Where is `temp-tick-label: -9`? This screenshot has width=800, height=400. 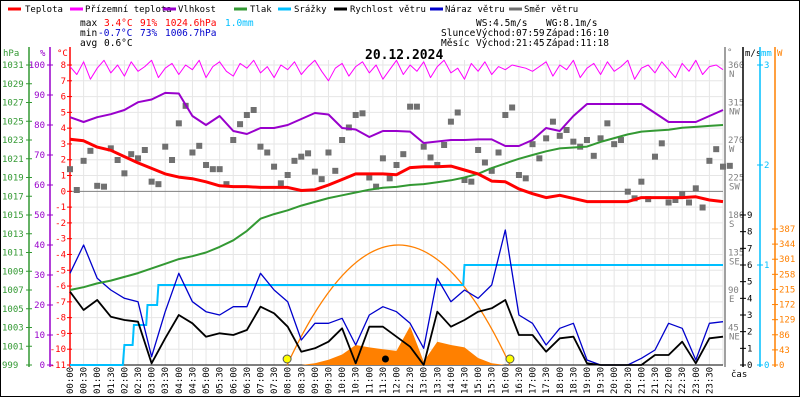 temp-tick-label: -9 is located at coordinates (60, 334).